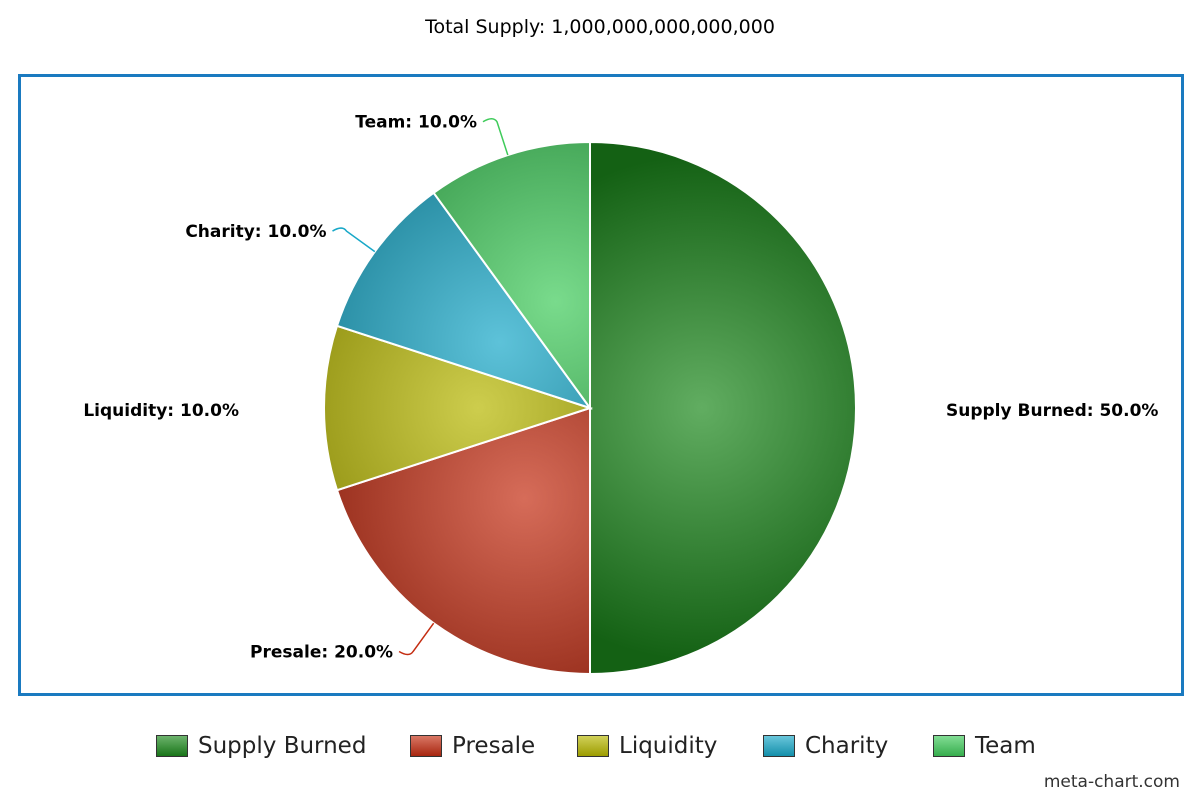 Image resolution: width=1200 pixels, height=800 pixels. Describe the element at coordinates (1005, 746) in the screenshot. I see `legend-label: Team` at that location.